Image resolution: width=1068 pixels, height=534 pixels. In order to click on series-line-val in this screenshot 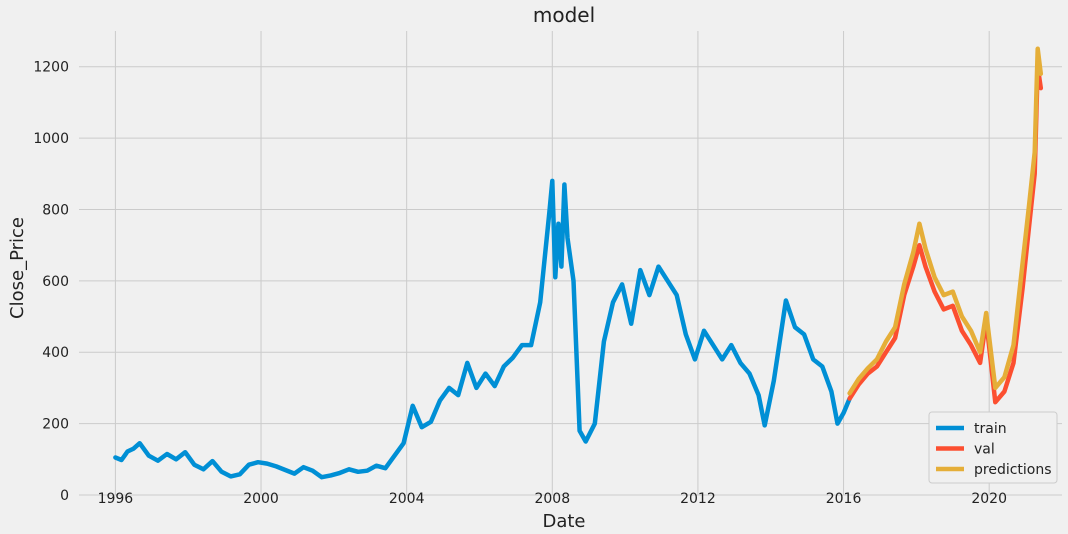, I will do `click(945, 234)`.